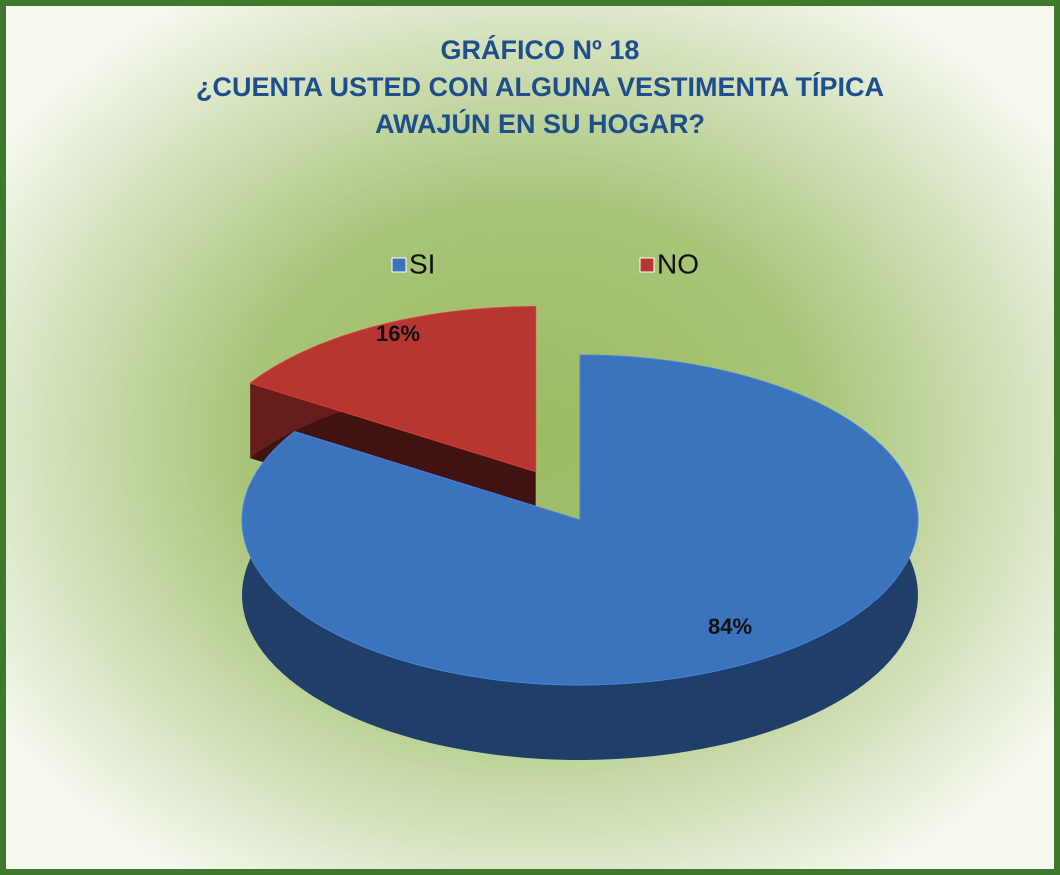 This screenshot has width=1060, height=875. What do you see at coordinates (678, 263) in the screenshot?
I see `legend-label: NO` at bounding box center [678, 263].